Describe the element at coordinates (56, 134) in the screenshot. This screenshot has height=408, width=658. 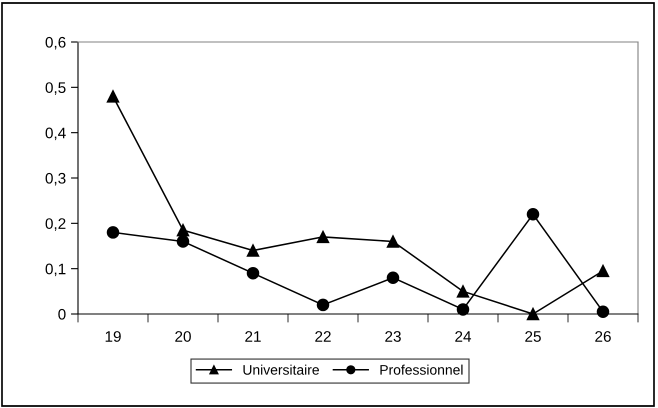
I see `y-tick-label: 0,4` at that location.